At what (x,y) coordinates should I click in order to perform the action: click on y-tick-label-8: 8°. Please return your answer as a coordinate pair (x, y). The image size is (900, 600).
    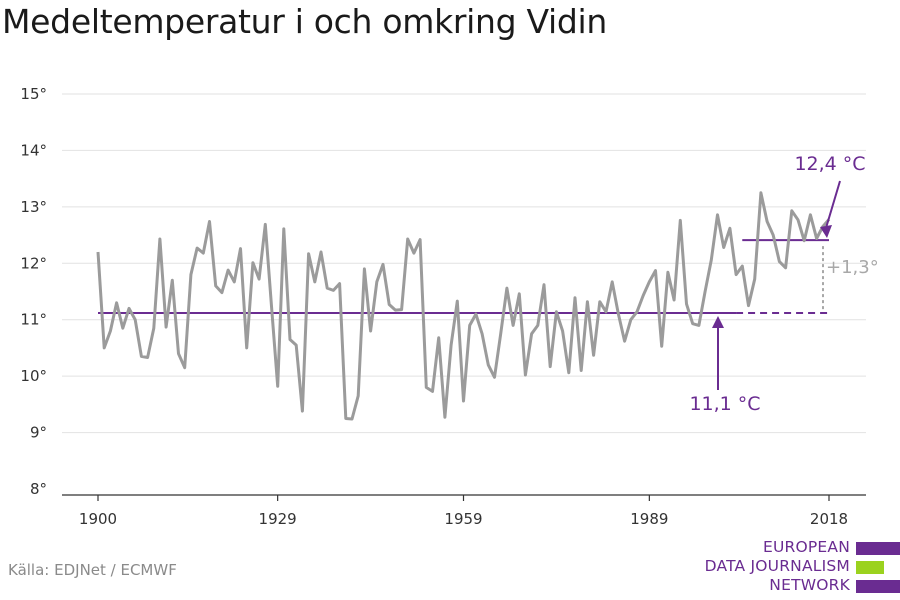
    Looking at the image, I should click on (38, 489).